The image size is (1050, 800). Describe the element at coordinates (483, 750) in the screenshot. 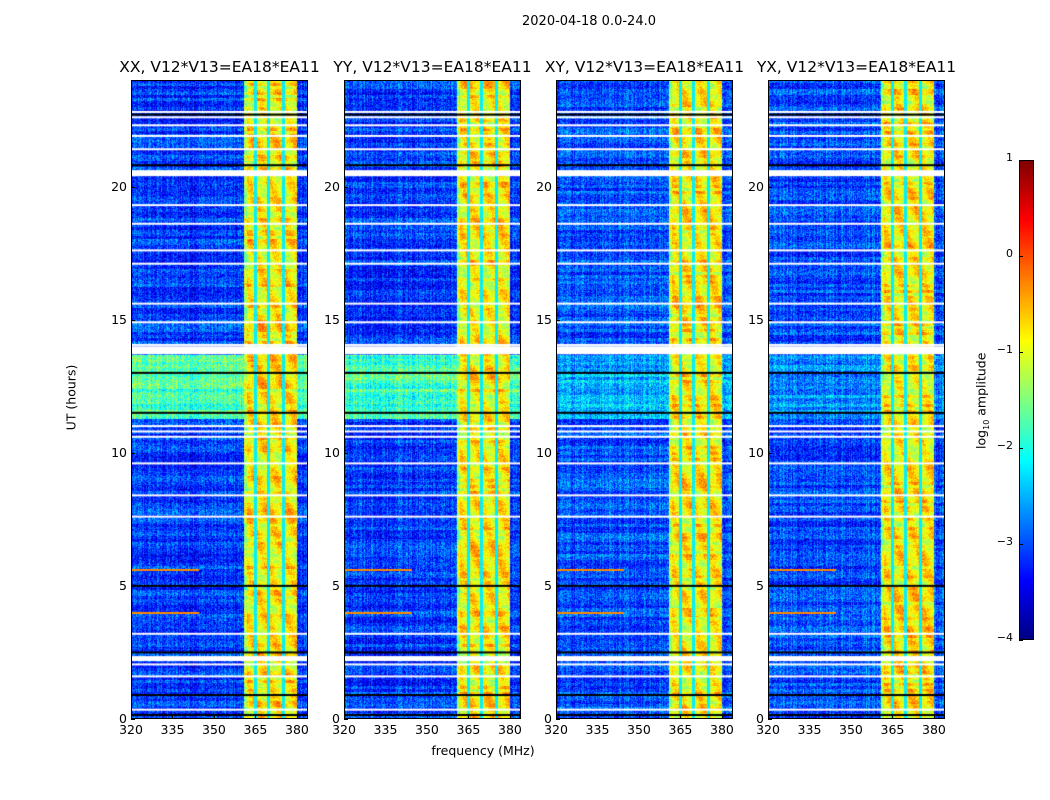

I see `x-axis-label: frequency (MHz)` at that location.